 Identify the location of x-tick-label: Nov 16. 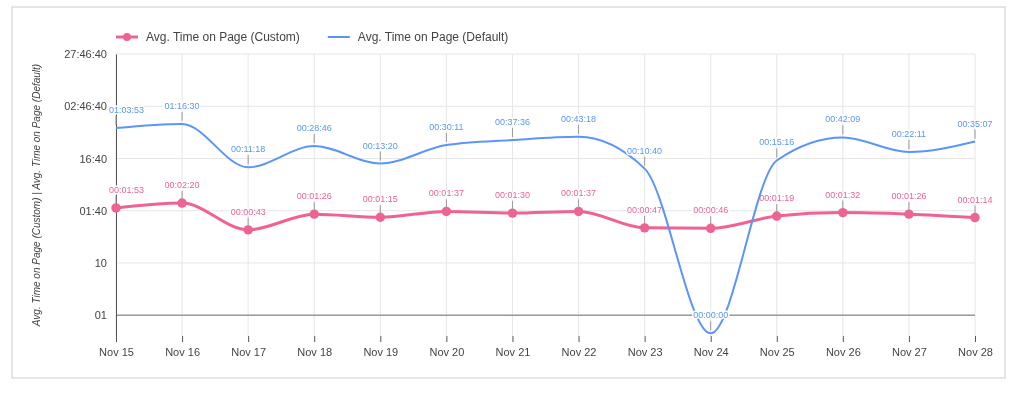
(183, 351).